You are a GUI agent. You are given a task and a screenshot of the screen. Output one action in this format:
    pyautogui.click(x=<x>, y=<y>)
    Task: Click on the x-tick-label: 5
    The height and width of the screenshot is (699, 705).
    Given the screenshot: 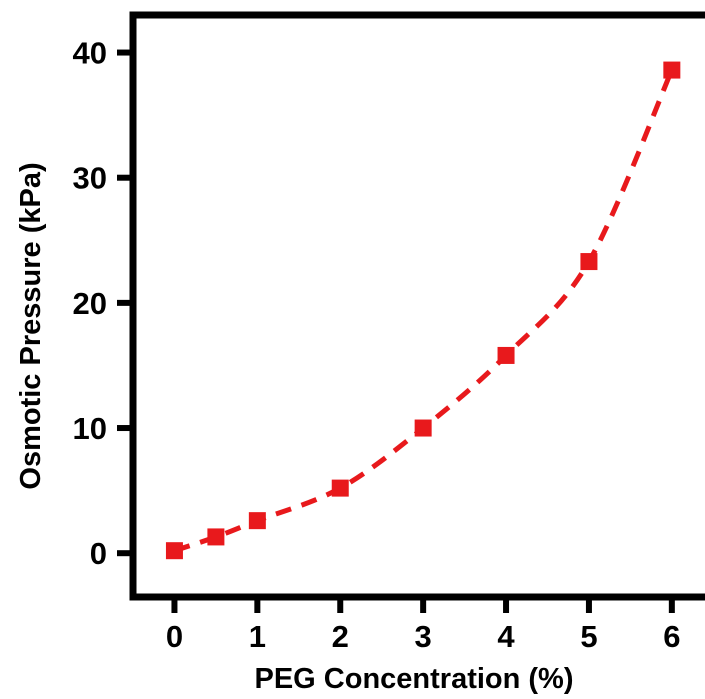 What is the action you would take?
    pyautogui.click(x=588, y=636)
    